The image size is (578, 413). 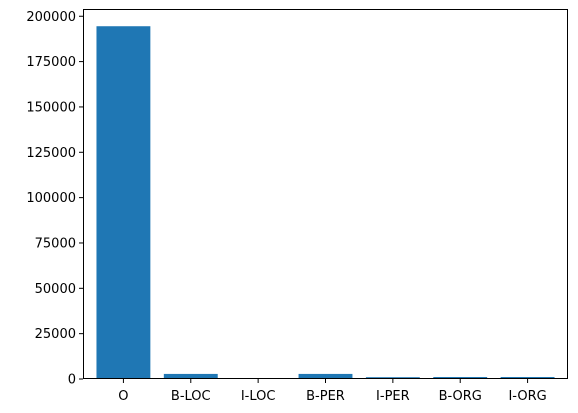 I want to click on x-tick-label: I-PER, so click(x=393, y=396).